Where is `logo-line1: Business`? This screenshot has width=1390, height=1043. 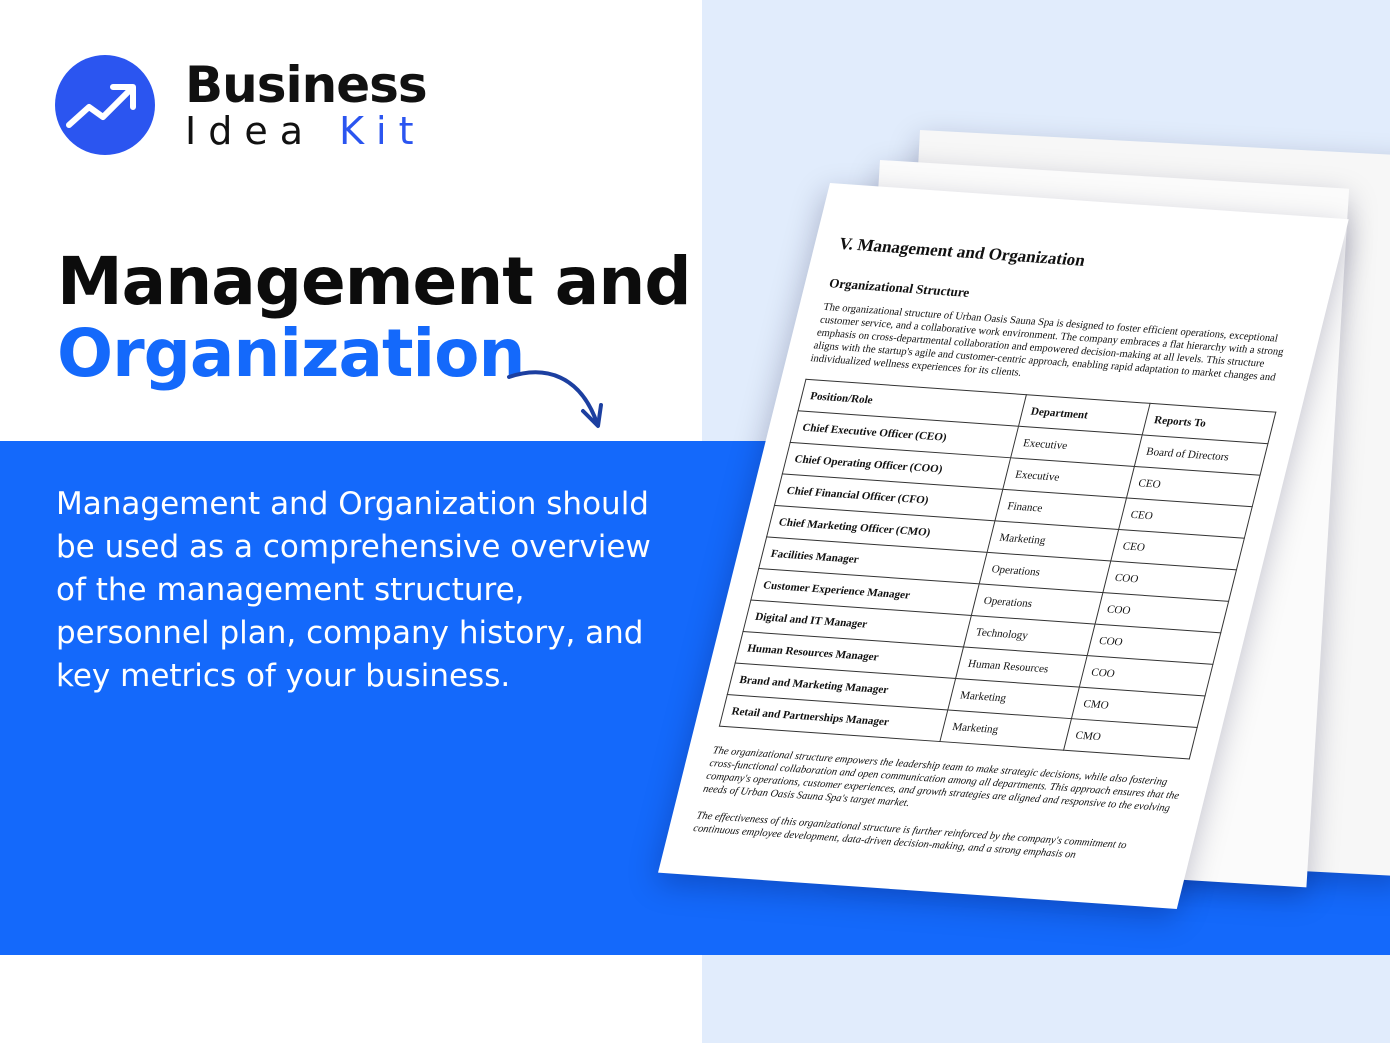
logo-line1: Business is located at coordinates (306, 85).